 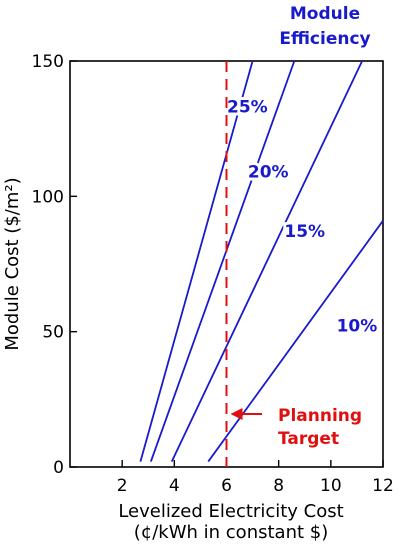 I want to click on y-axis-title: Module Cost ($/m²), so click(x=12, y=263).